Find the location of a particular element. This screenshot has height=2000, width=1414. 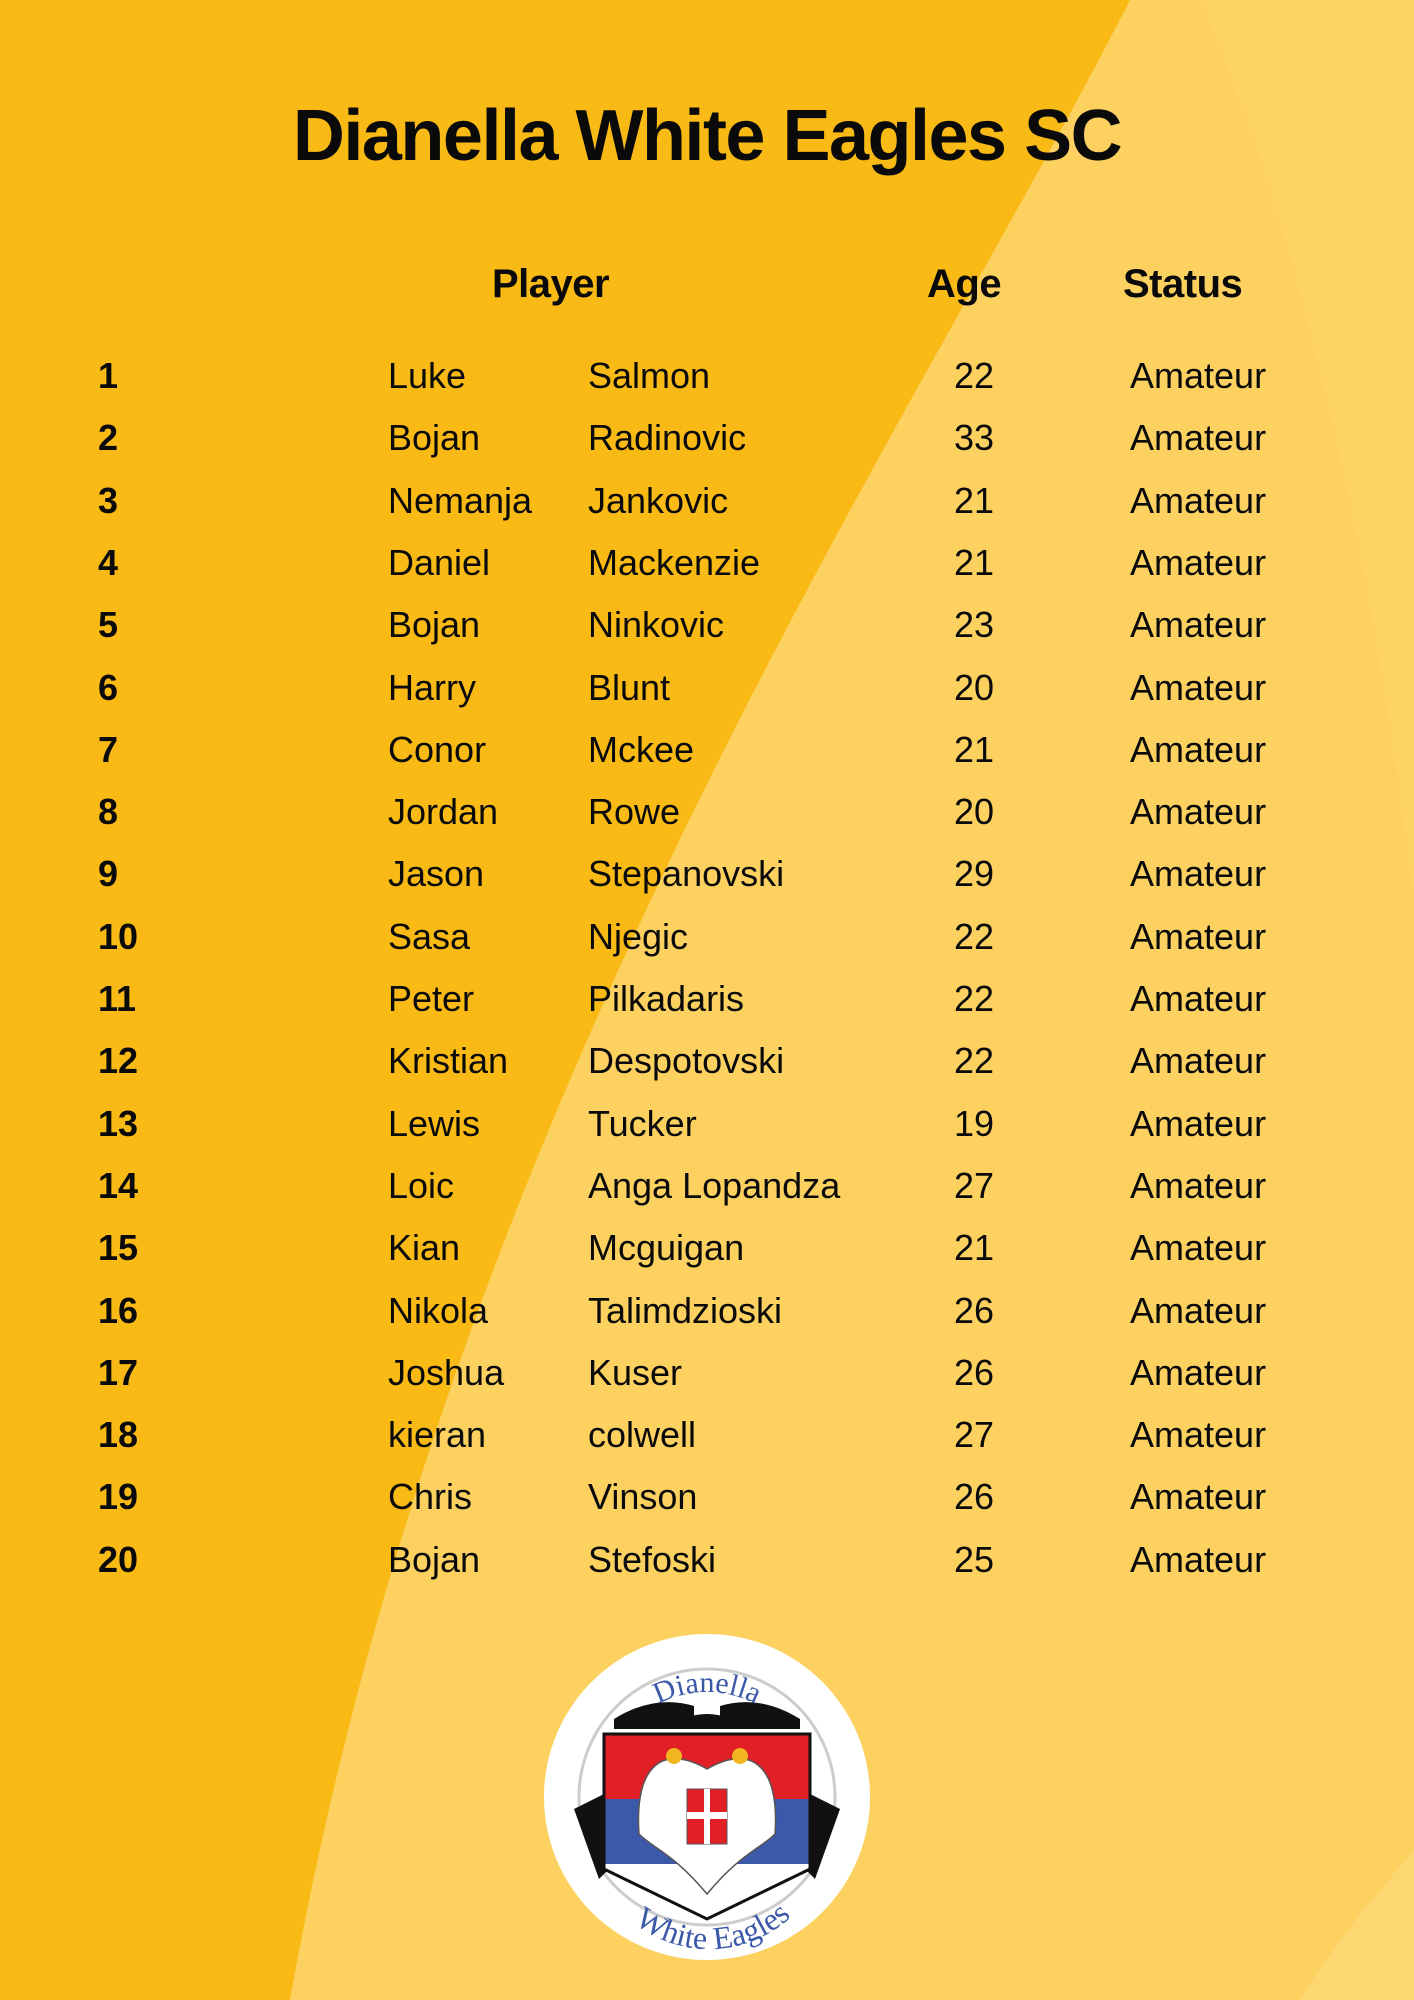

player-age: 33 is located at coordinates (974, 438).